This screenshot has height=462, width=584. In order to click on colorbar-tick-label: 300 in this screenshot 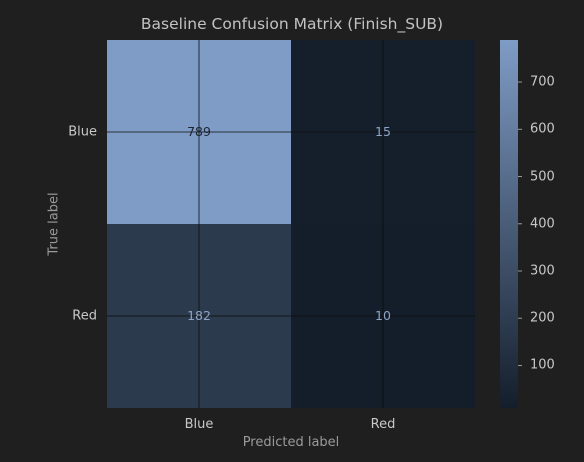, I will do `click(542, 271)`.